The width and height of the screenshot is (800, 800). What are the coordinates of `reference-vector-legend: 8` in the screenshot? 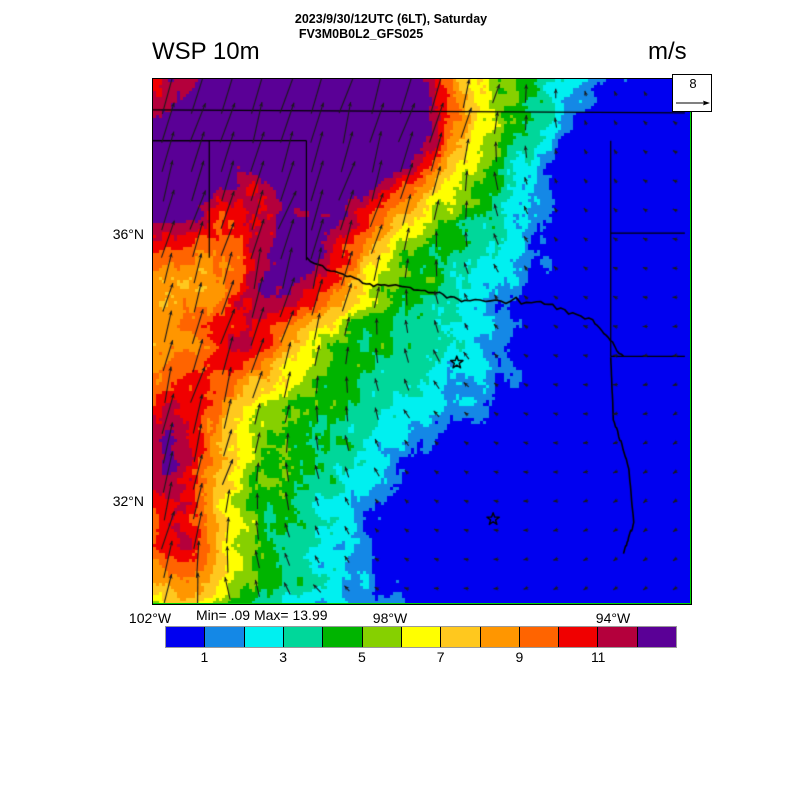 It's located at (692, 93).